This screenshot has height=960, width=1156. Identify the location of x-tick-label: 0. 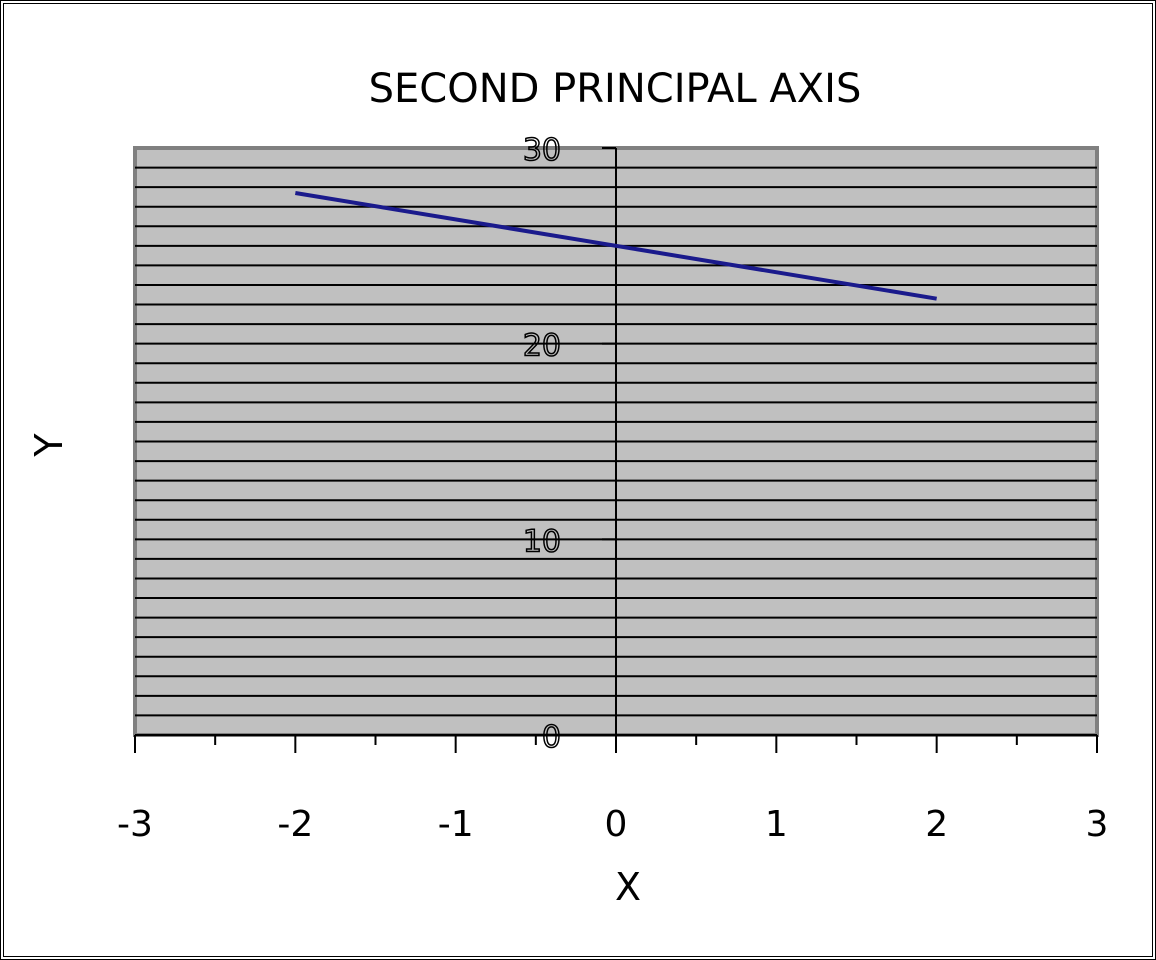
(616, 824).